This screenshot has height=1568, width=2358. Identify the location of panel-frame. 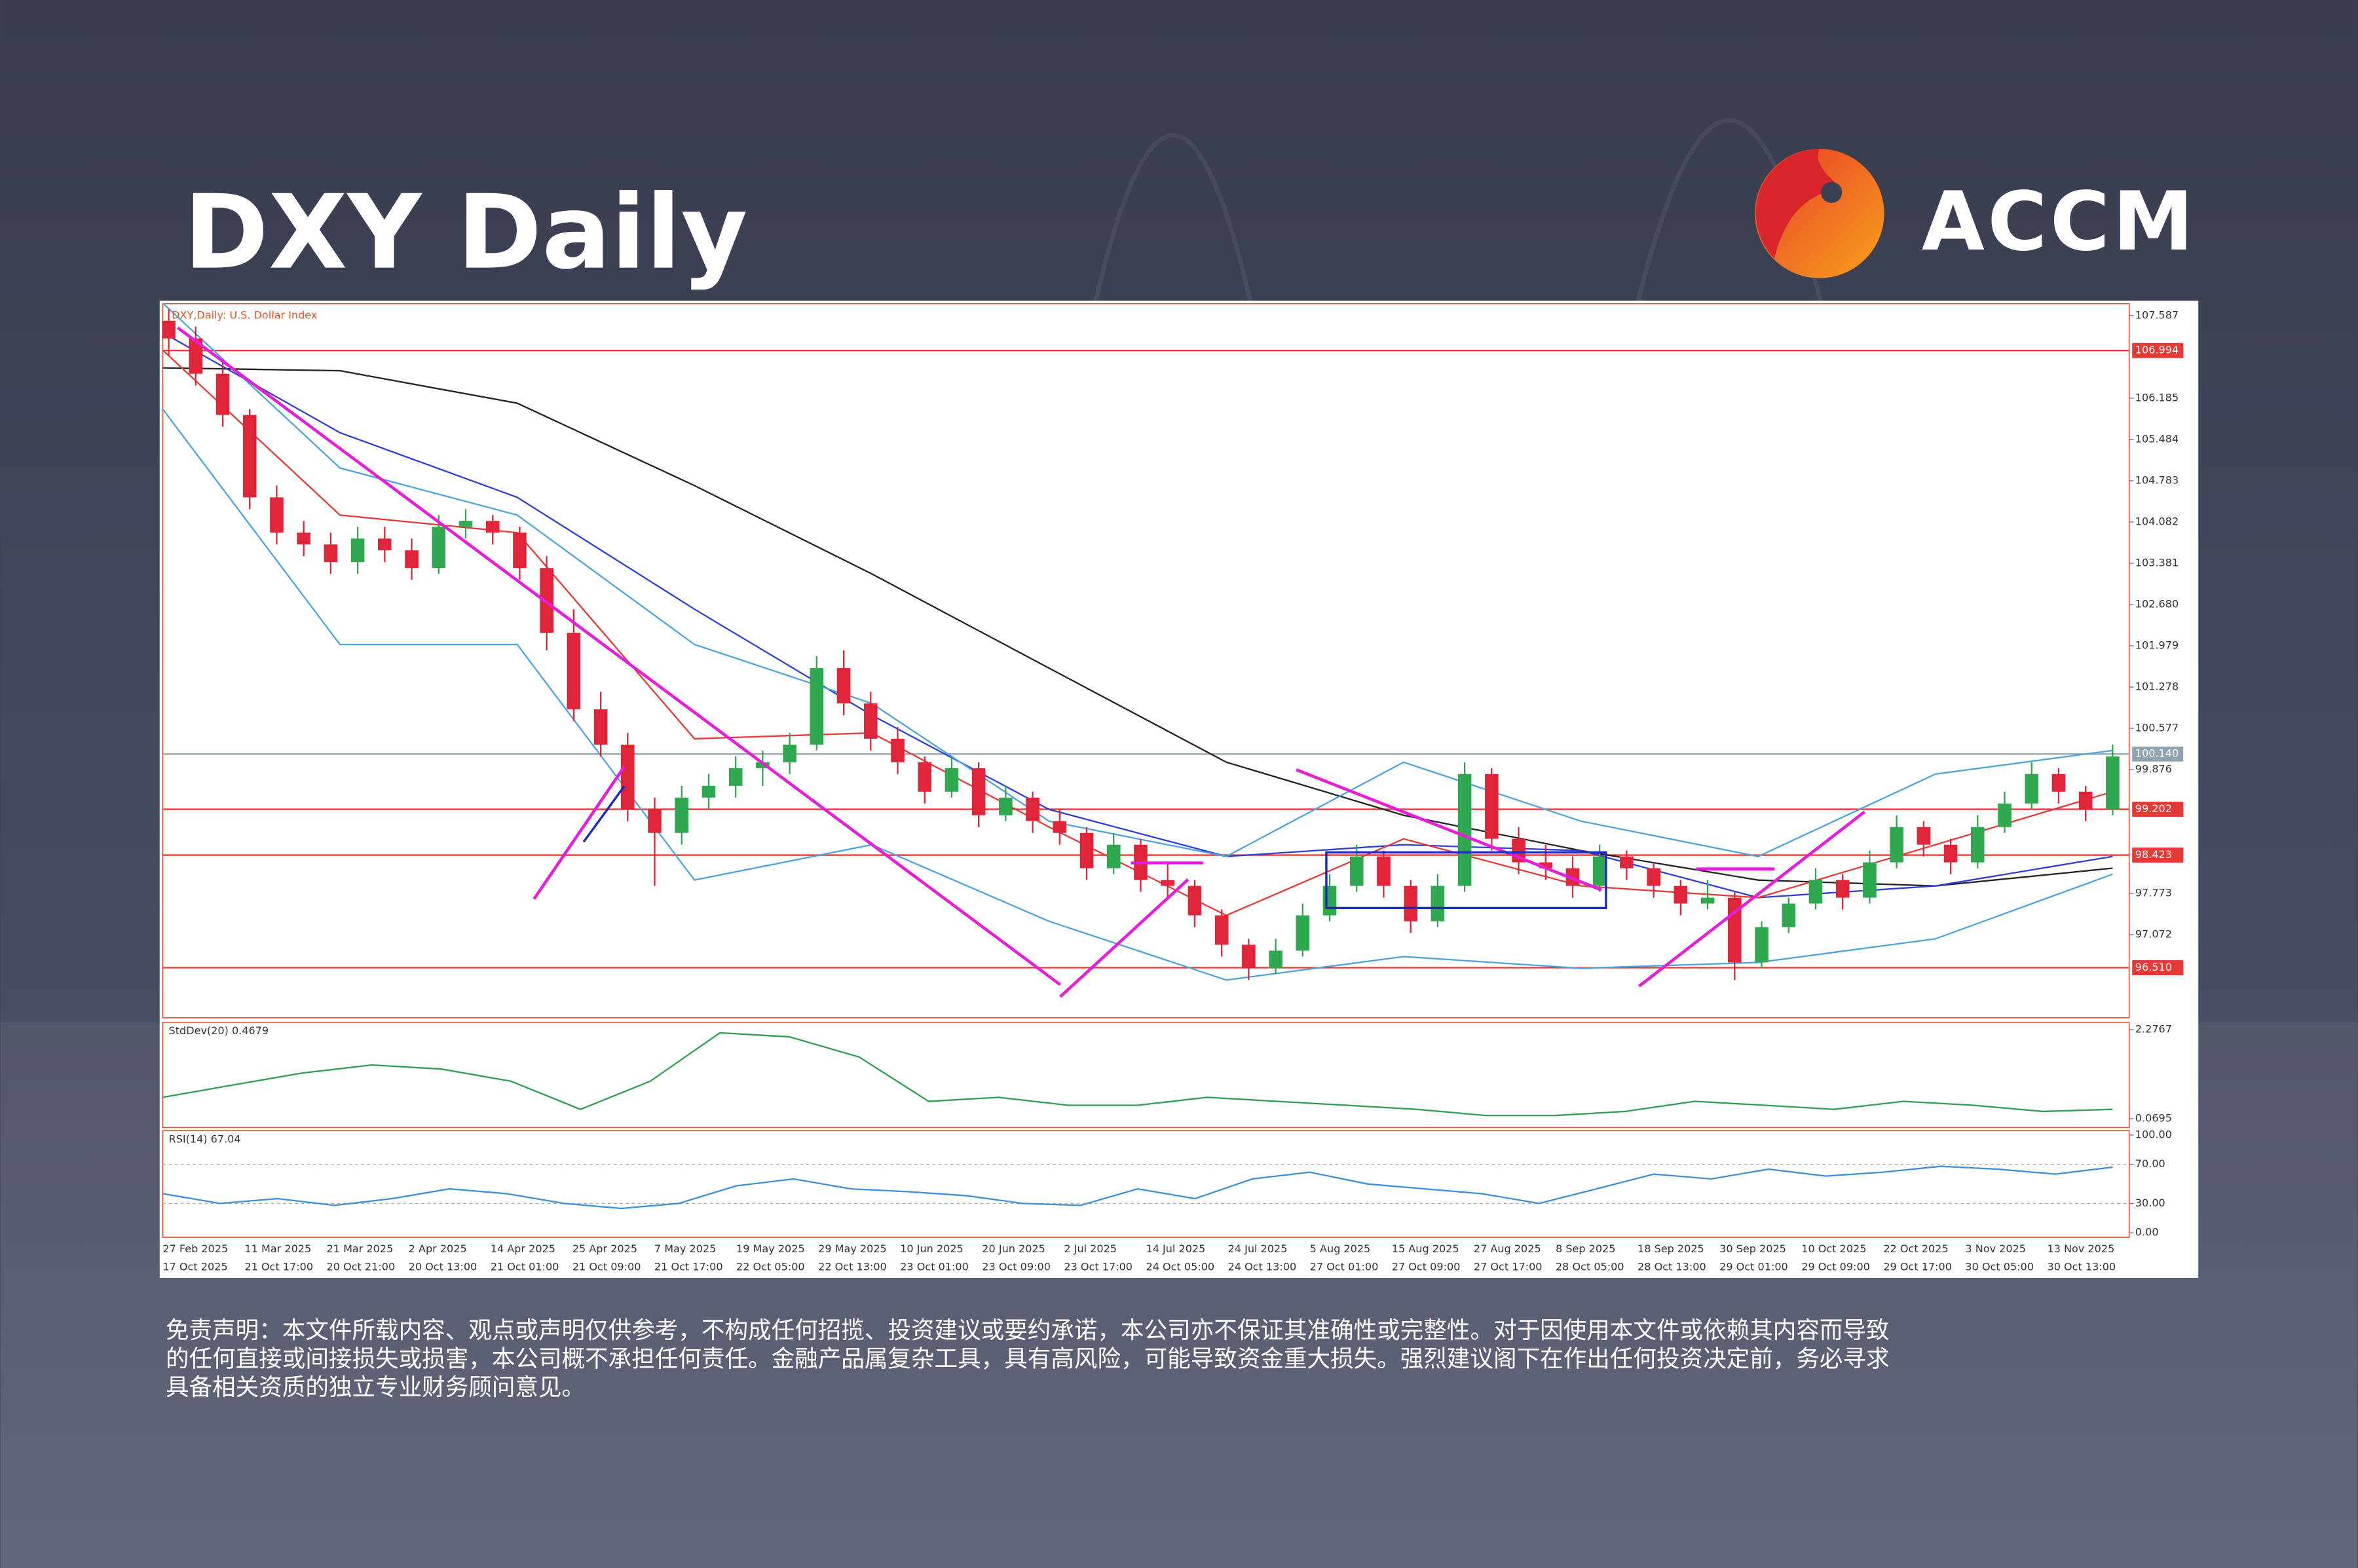
(1146, 1075).